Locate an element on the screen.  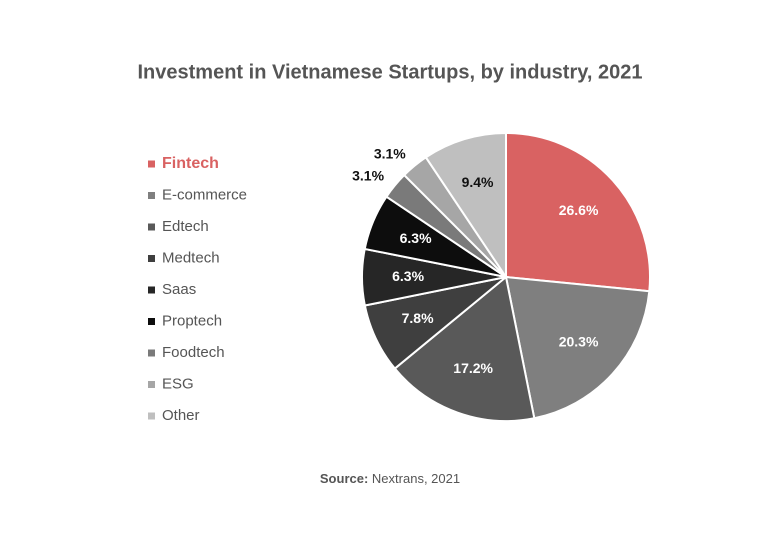
data-label: 7.8% is located at coordinates (418, 318).